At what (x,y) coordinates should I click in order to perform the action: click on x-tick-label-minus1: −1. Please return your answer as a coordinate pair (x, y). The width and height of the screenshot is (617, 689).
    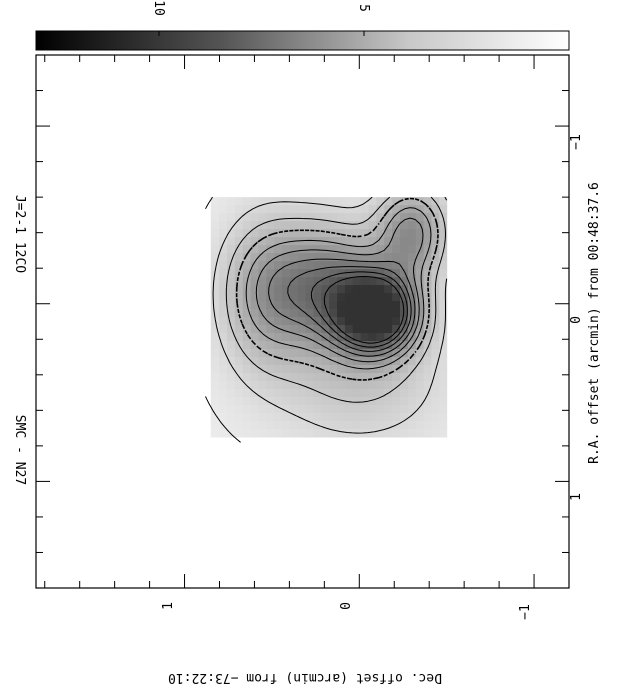
    Looking at the image, I should click on (576, 142).